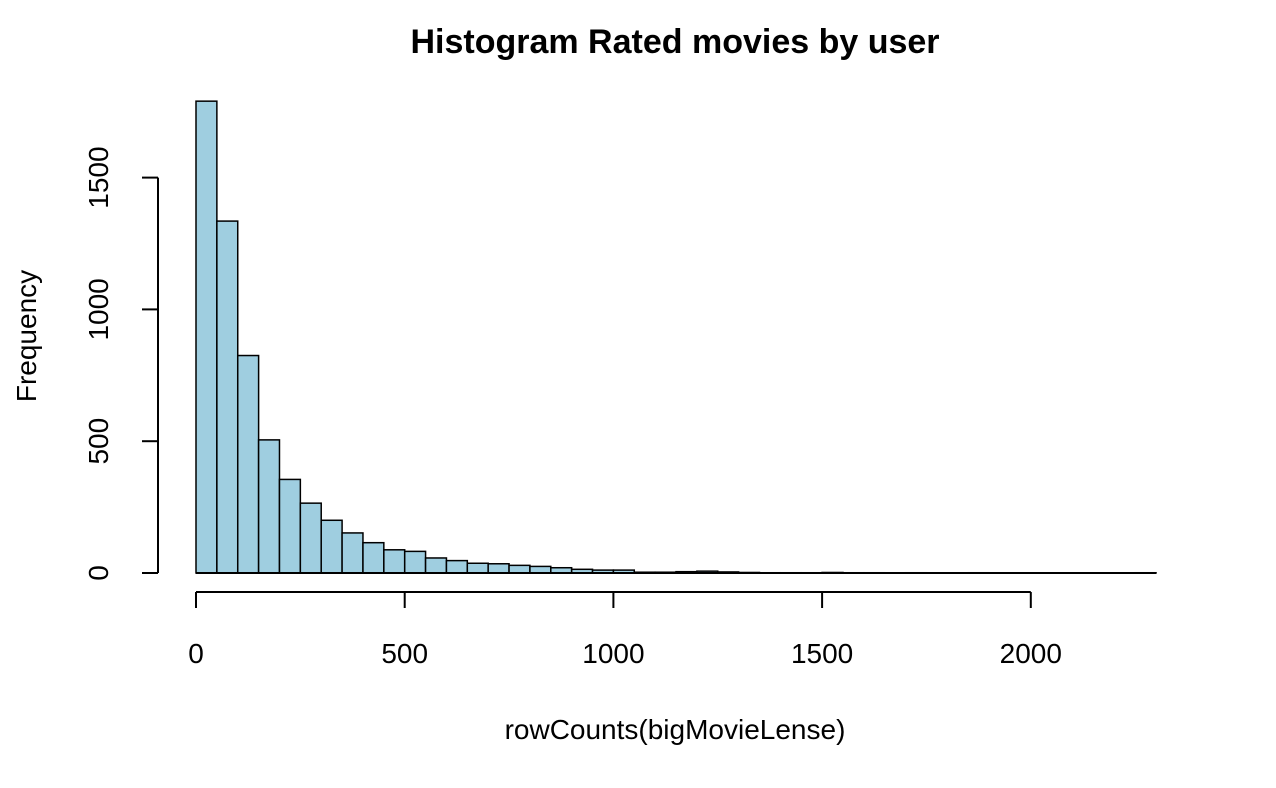  Describe the element at coordinates (121, 363) in the screenshot. I see `y-axis: 0 500 1000 1500` at that location.